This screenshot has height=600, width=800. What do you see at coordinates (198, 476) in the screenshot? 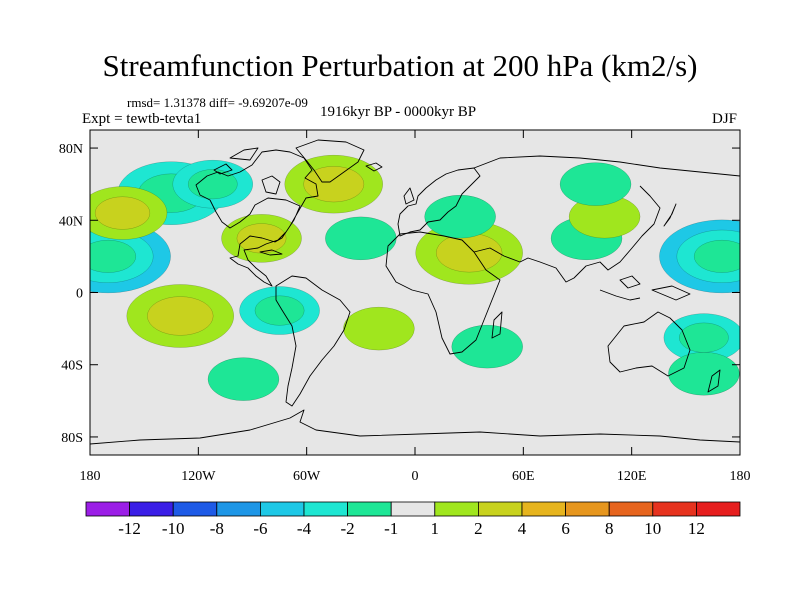
I see `lon-label: 120W` at bounding box center [198, 476].